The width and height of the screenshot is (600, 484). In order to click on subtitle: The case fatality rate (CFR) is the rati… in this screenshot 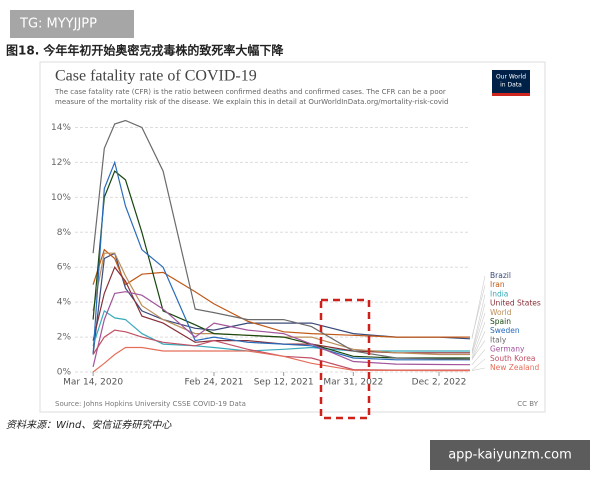, I will do `click(250, 92)`.